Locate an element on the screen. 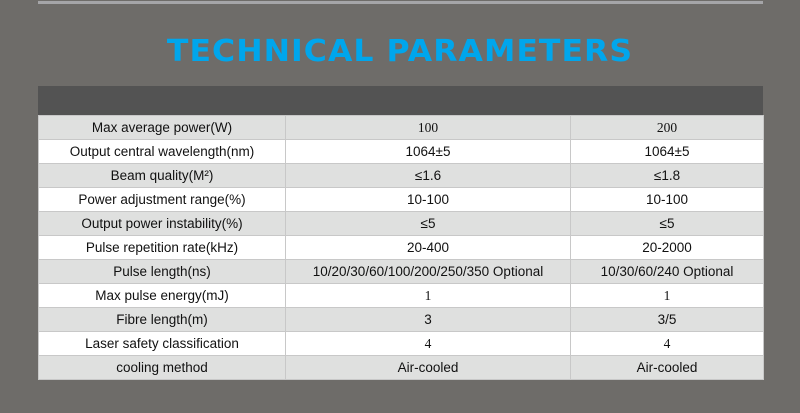 The image size is (800, 413). param-label: Output central wavelength(nm) is located at coordinates (162, 151).